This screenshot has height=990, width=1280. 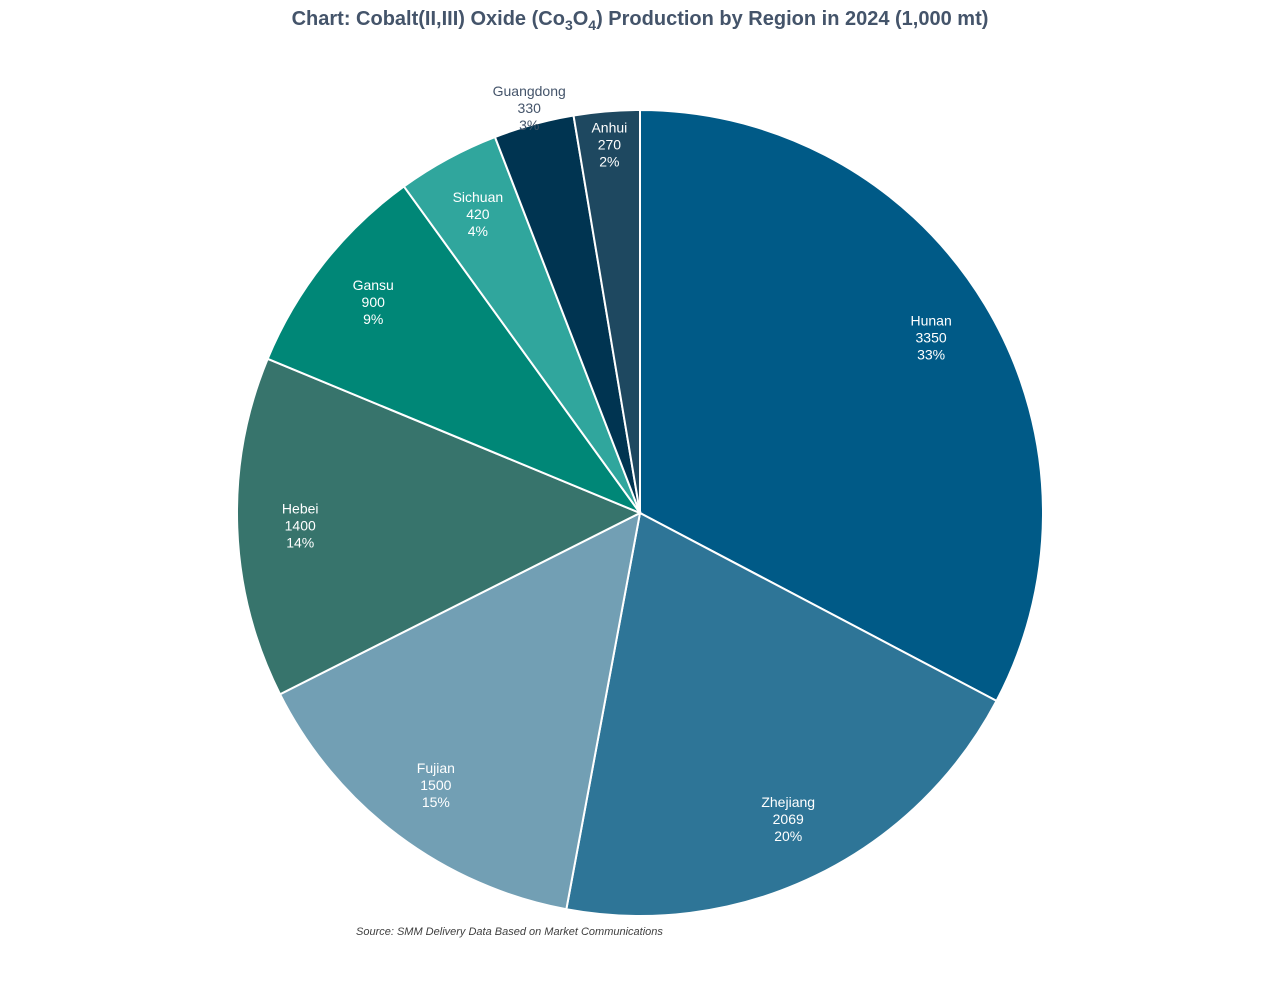 I want to click on slice-label-anhui: Anhui 270 2%, so click(x=609, y=144).